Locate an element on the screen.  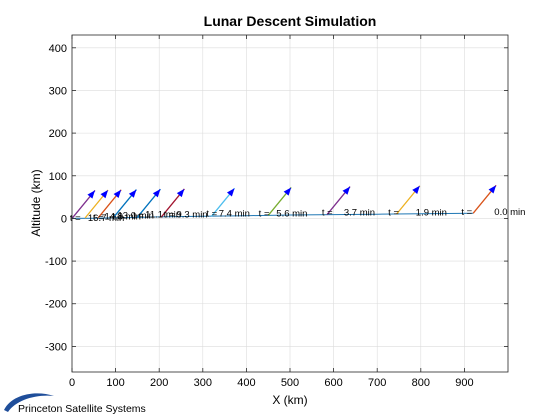
time-annotation: 9.3 min is located at coordinates (191, 215).